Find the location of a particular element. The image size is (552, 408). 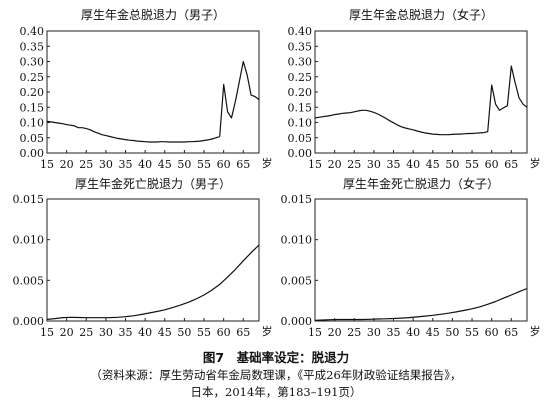

chart-title: 厚生年金死亡脱退力（男子） is located at coordinates (153, 183).